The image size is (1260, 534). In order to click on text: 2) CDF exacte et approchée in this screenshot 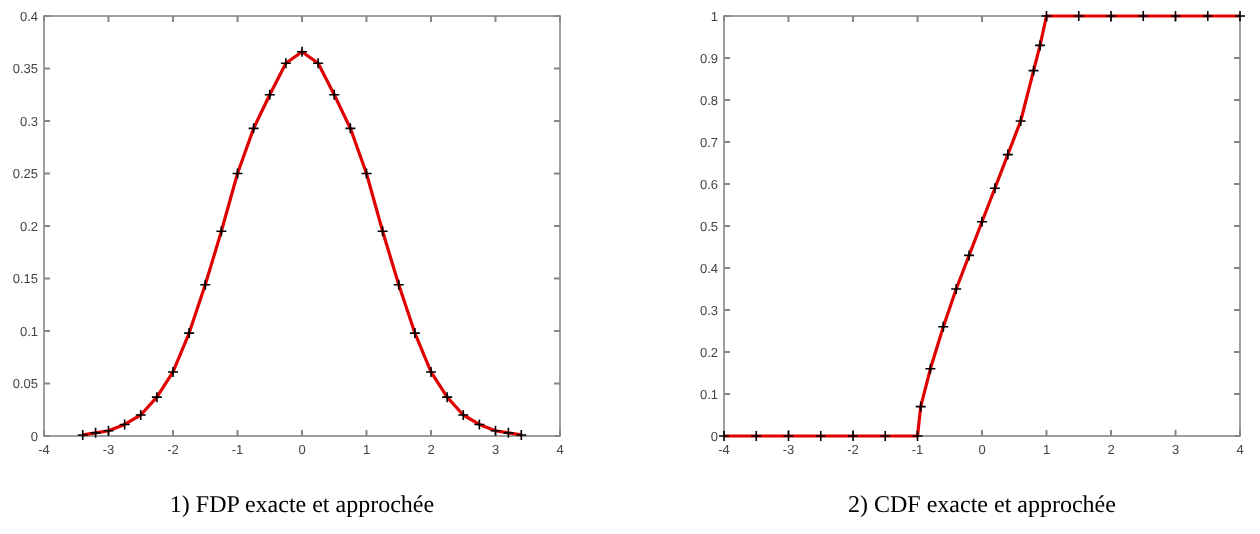, I will do `click(982, 504)`.